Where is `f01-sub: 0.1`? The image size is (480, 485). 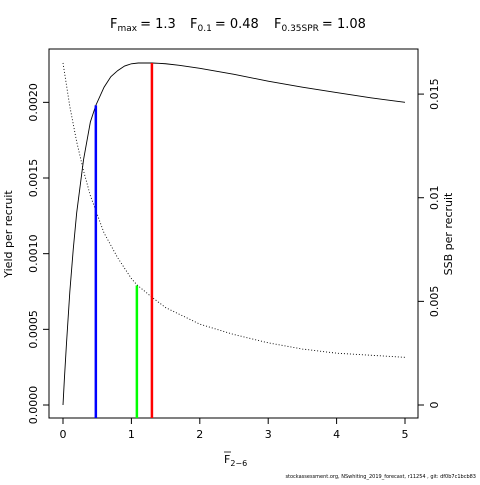
f01-sub: 0.1 is located at coordinates (204, 29).